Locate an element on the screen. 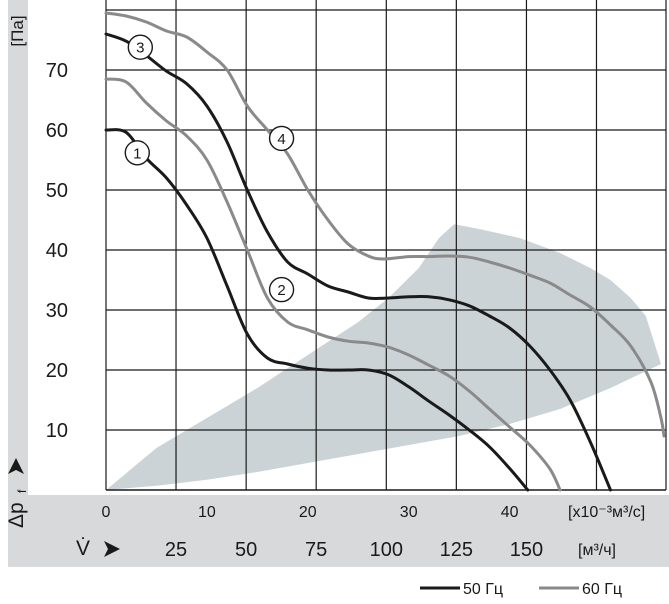  y-arrow-icon is located at coordinates (16, 466).